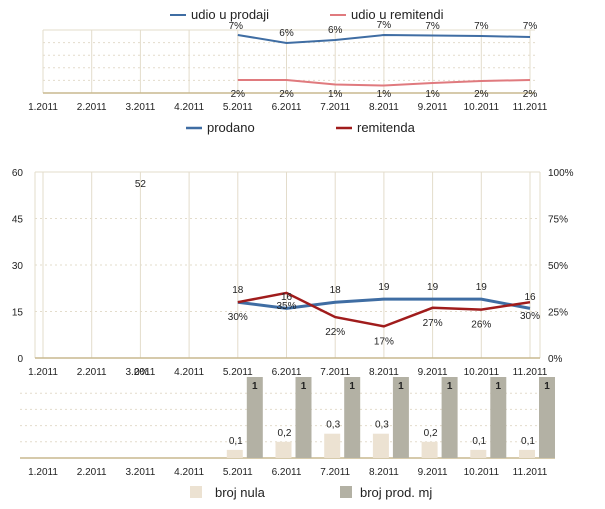  Describe the element at coordinates (230, 14) in the screenshot. I see `legend1-label-prodaji: udio u prodaji` at that location.